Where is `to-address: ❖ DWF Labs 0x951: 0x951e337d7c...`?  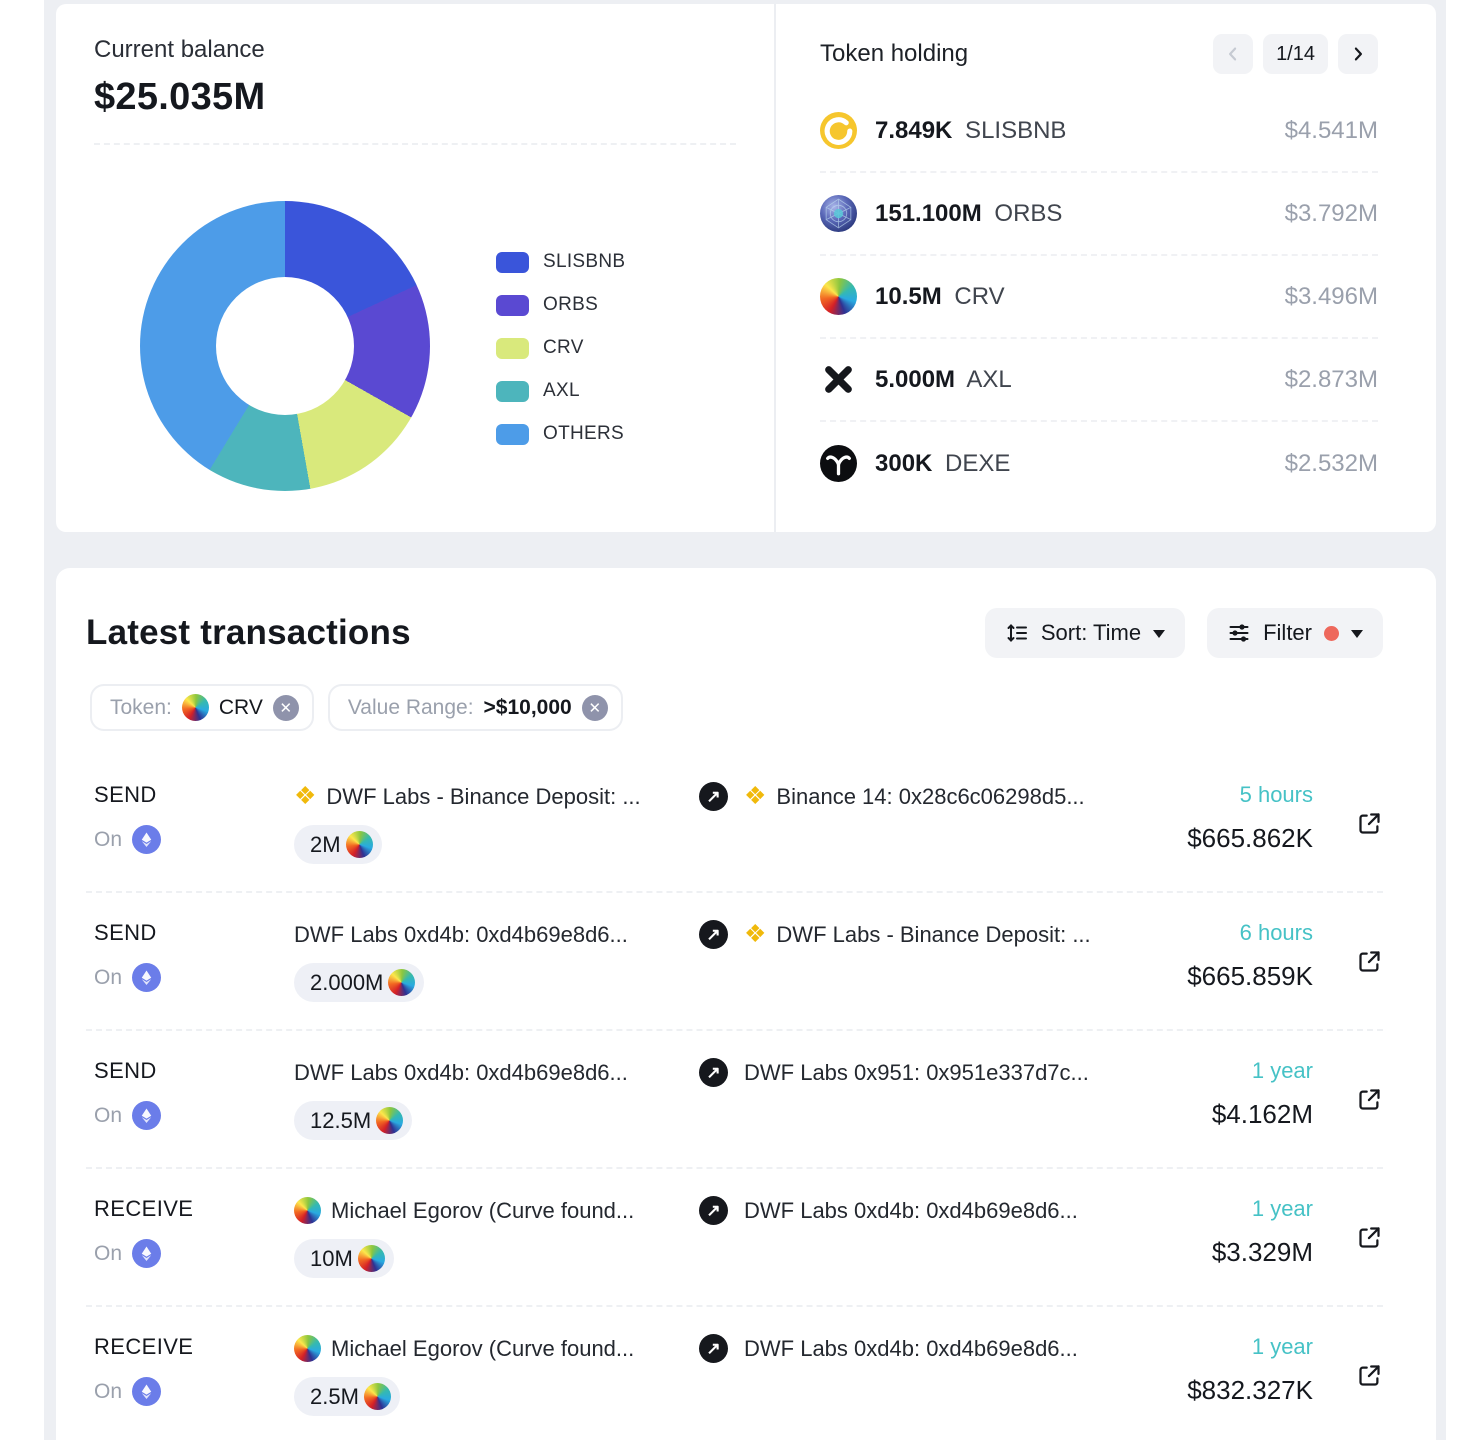
to-address: ❖ DWF Labs 0x951: 0x951e337d7c... is located at coordinates (916, 1073).